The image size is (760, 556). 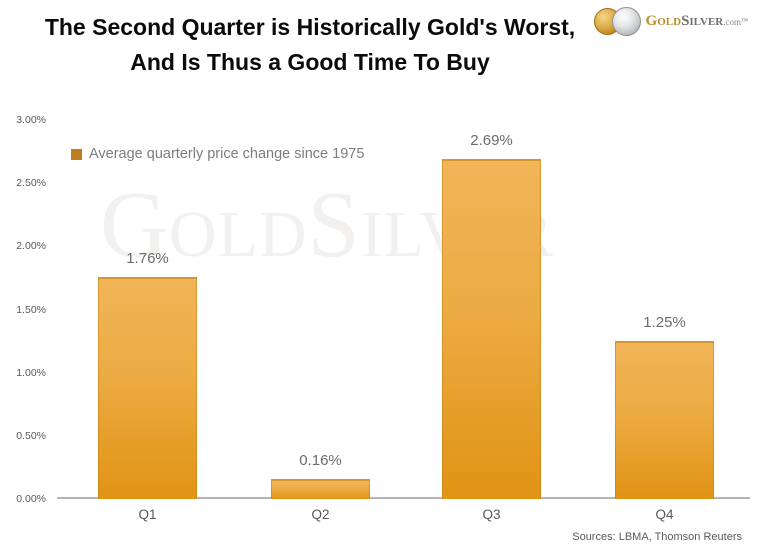 What do you see at coordinates (147, 388) in the screenshot?
I see `bar-q1` at bounding box center [147, 388].